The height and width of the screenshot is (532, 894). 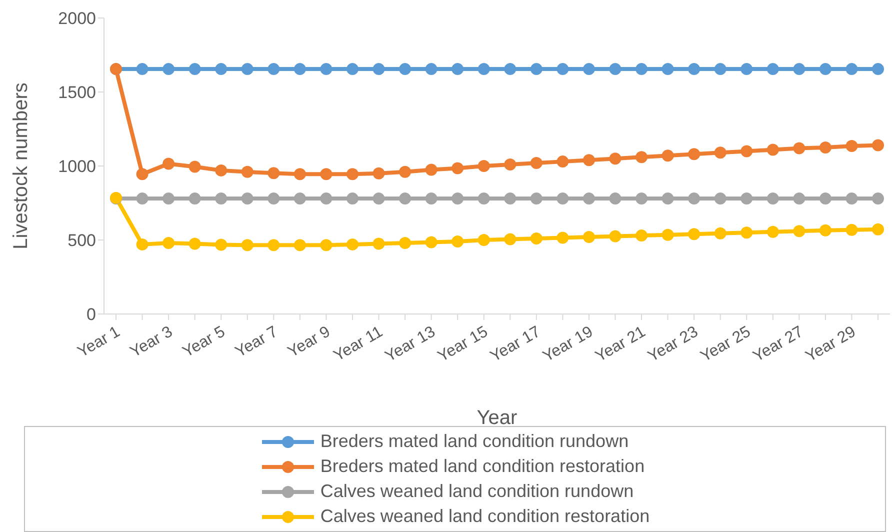 What do you see at coordinates (82, 240) in the screenshot?
I see `y-tick-label: 500` at bounding box center [82, 240].